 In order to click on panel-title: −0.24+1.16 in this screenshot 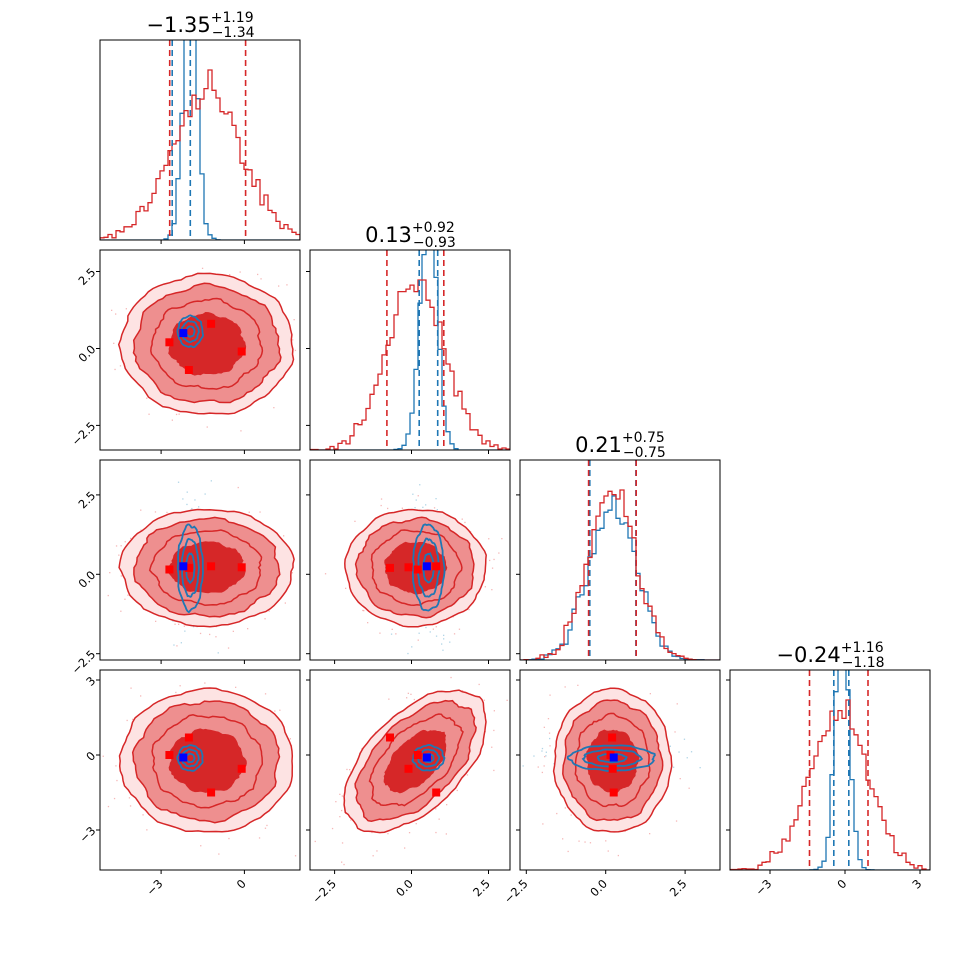, I will do `click(829, 653)`.